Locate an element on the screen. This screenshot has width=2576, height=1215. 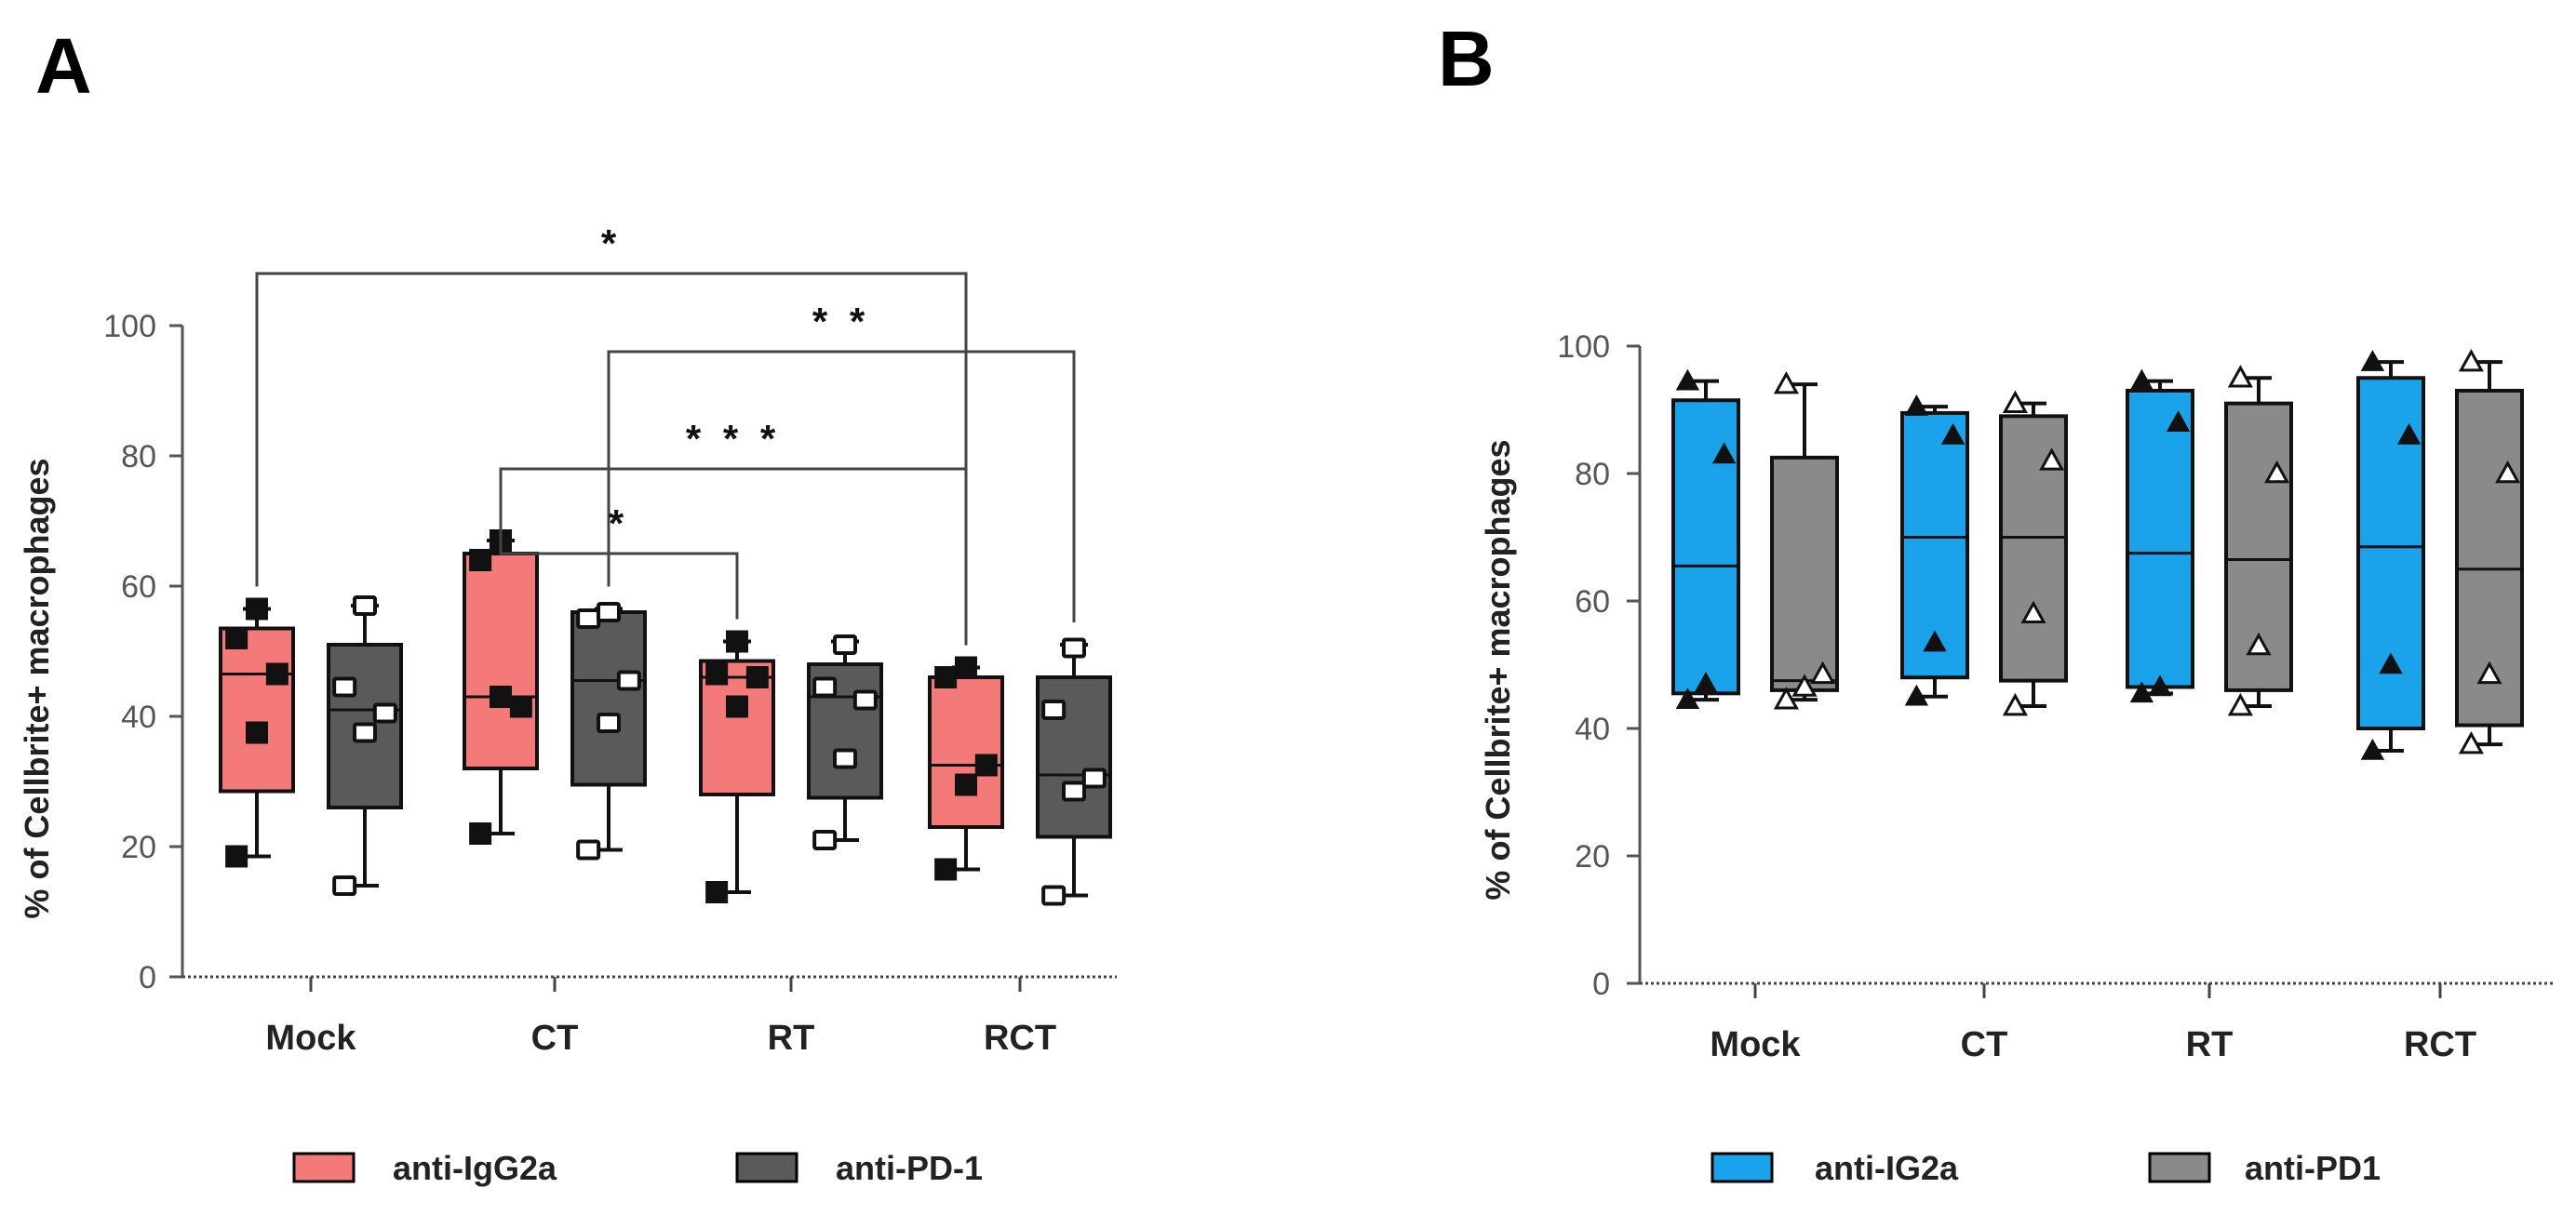
box-b-mock-igg is located at coordinates (1705, 538).